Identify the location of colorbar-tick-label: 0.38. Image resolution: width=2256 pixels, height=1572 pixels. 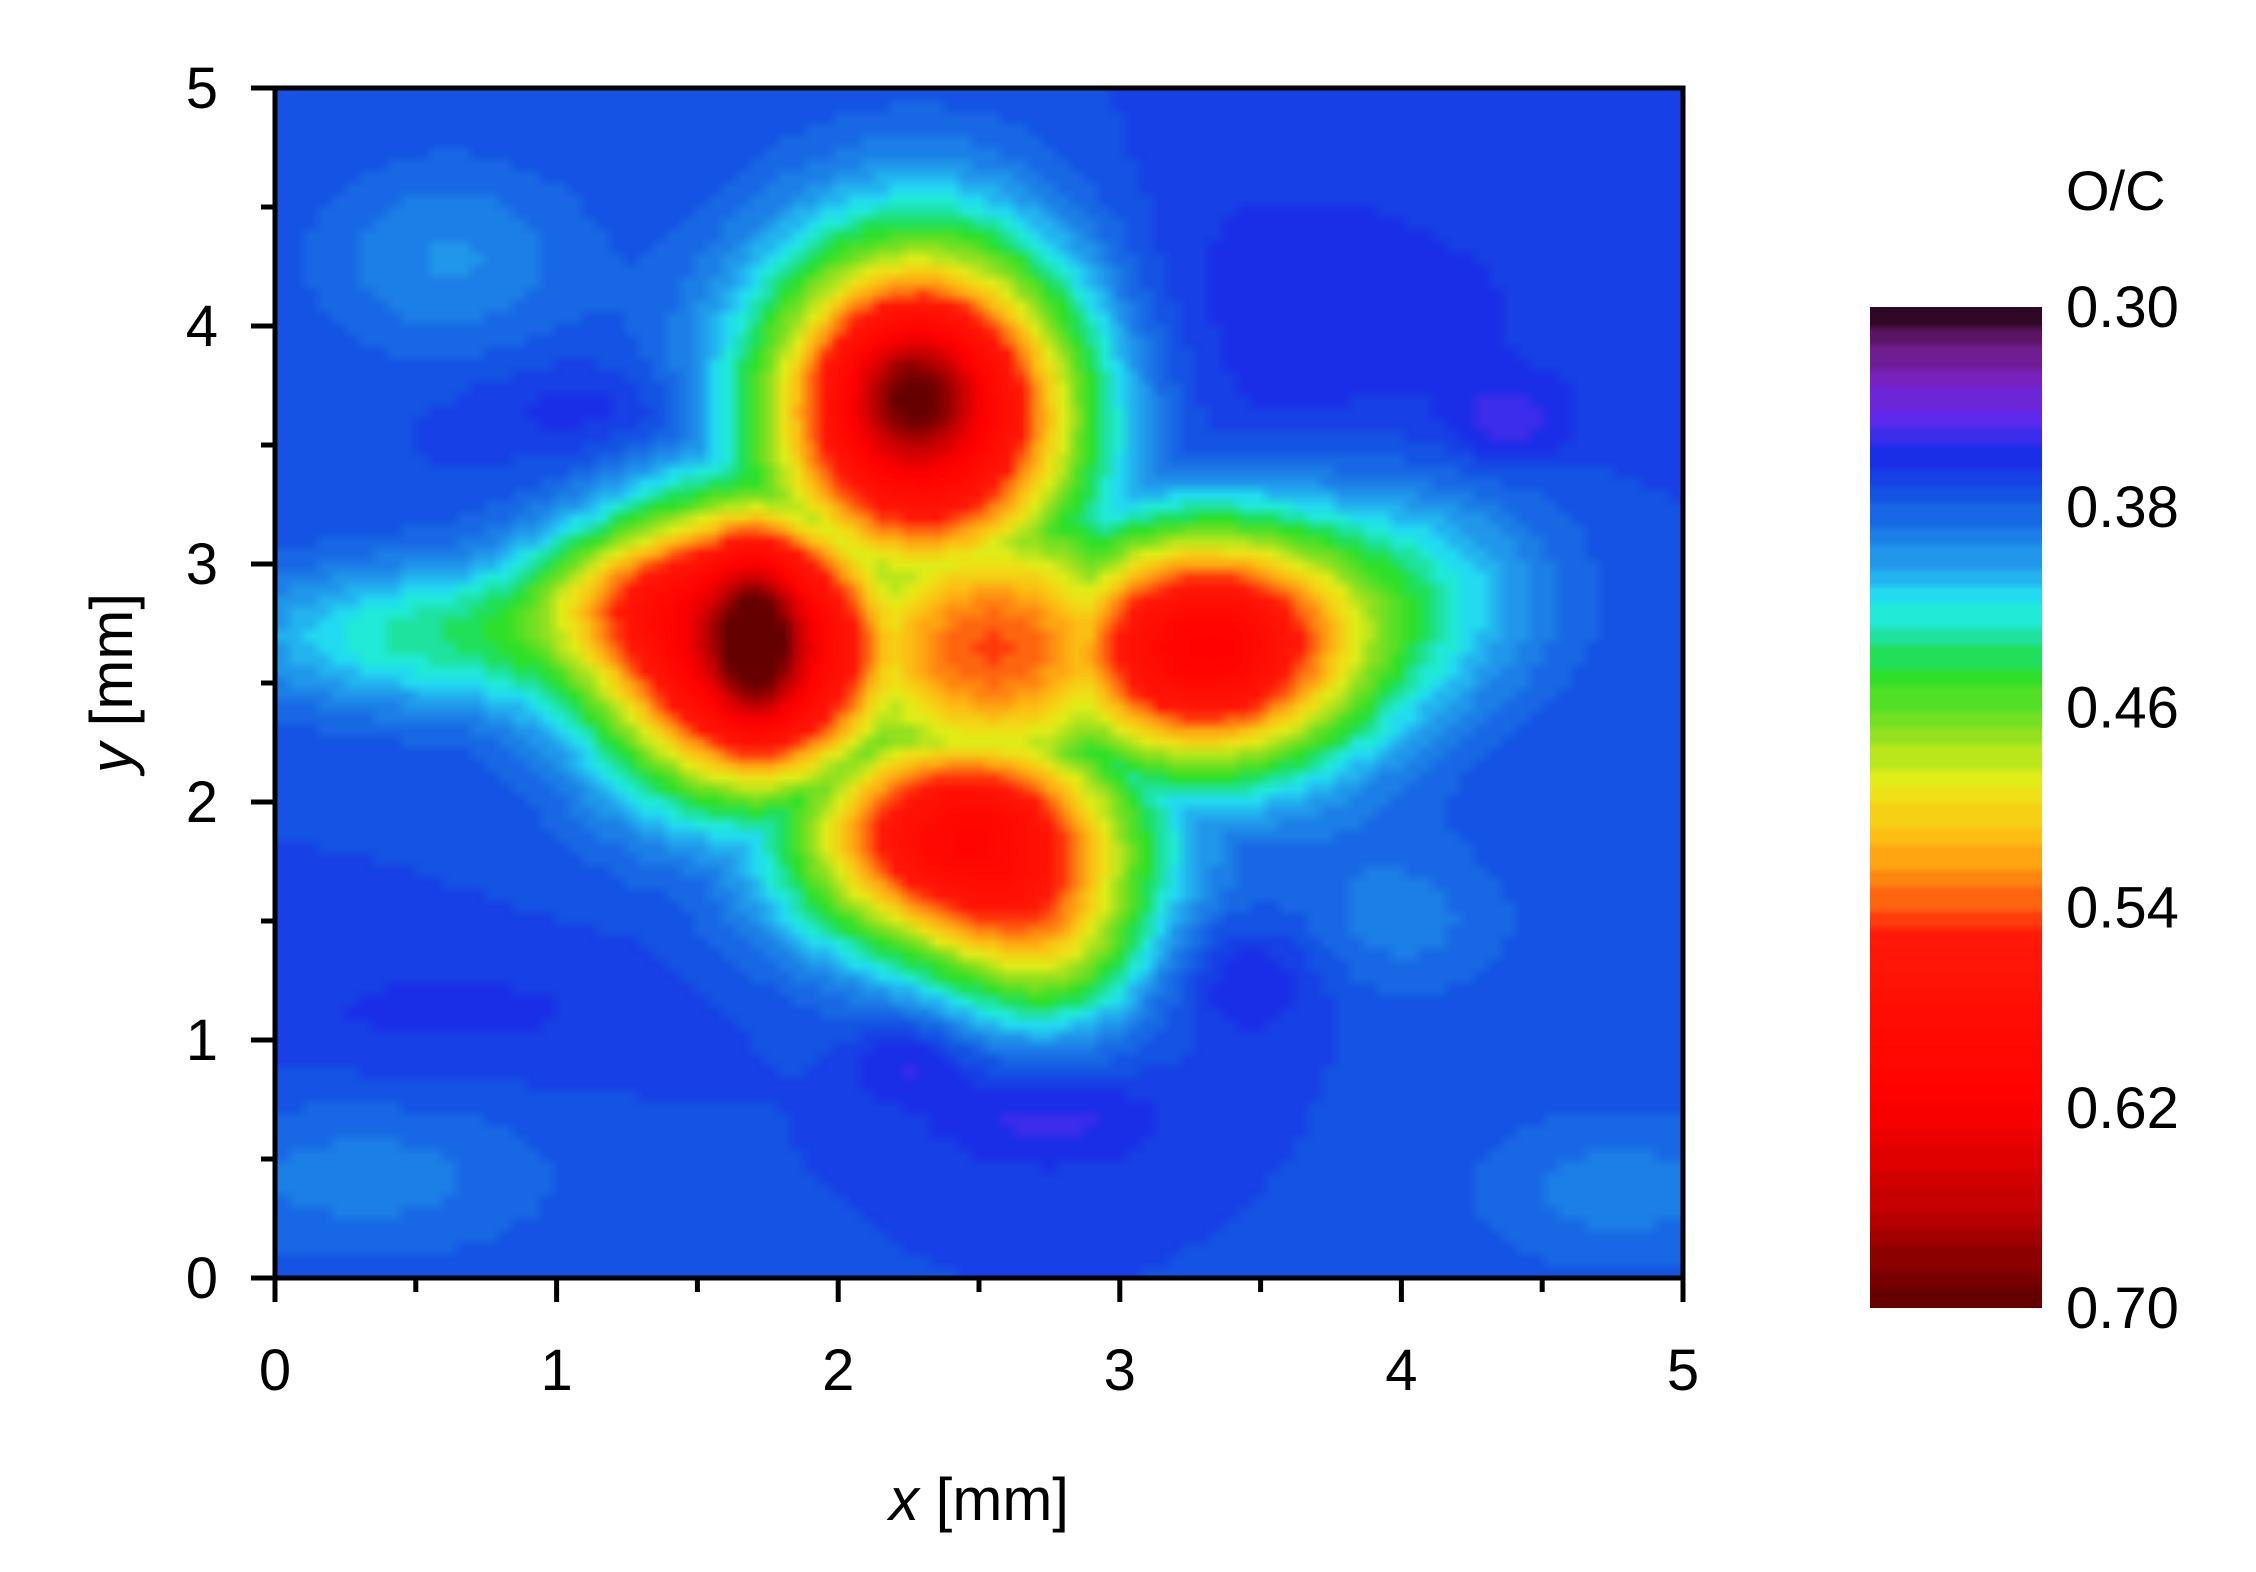
(2122, 507).